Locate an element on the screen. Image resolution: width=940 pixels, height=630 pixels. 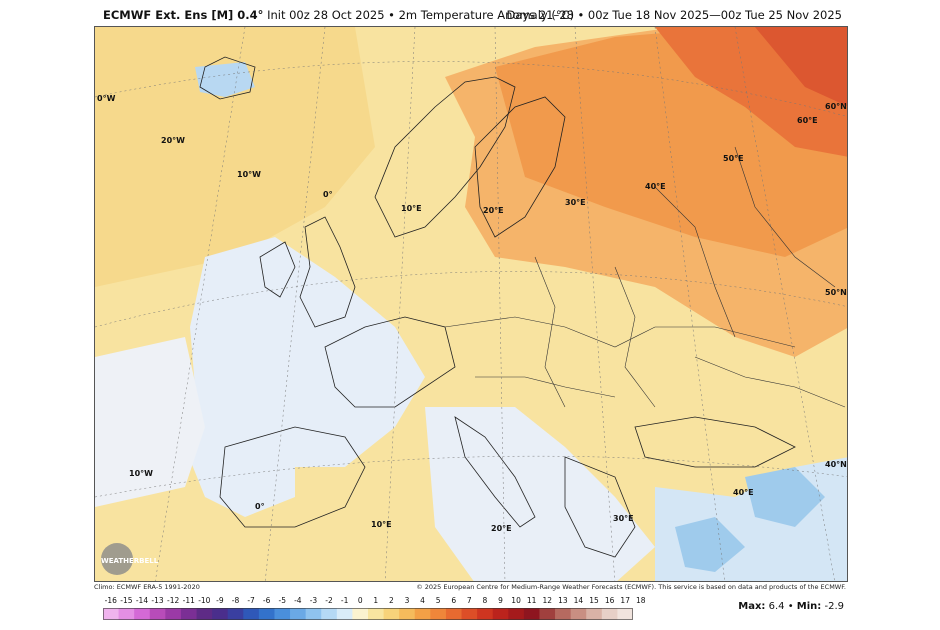
lon-30e-n: 30°E is located at coordinates (575, 202).